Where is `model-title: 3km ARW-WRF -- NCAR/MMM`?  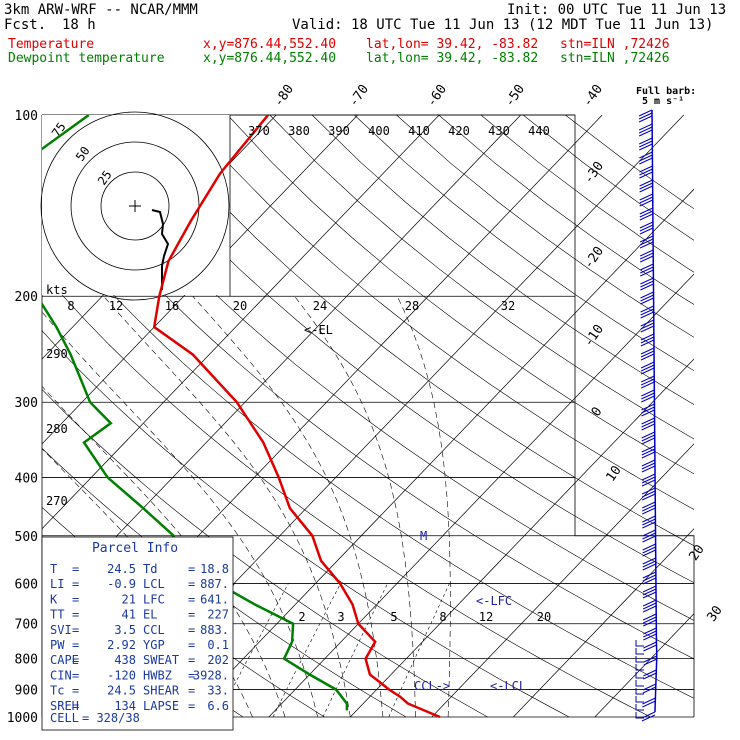 model-title: 3km ARW-WRF -- NCAR/MMM is located at coordinates (101, 10).